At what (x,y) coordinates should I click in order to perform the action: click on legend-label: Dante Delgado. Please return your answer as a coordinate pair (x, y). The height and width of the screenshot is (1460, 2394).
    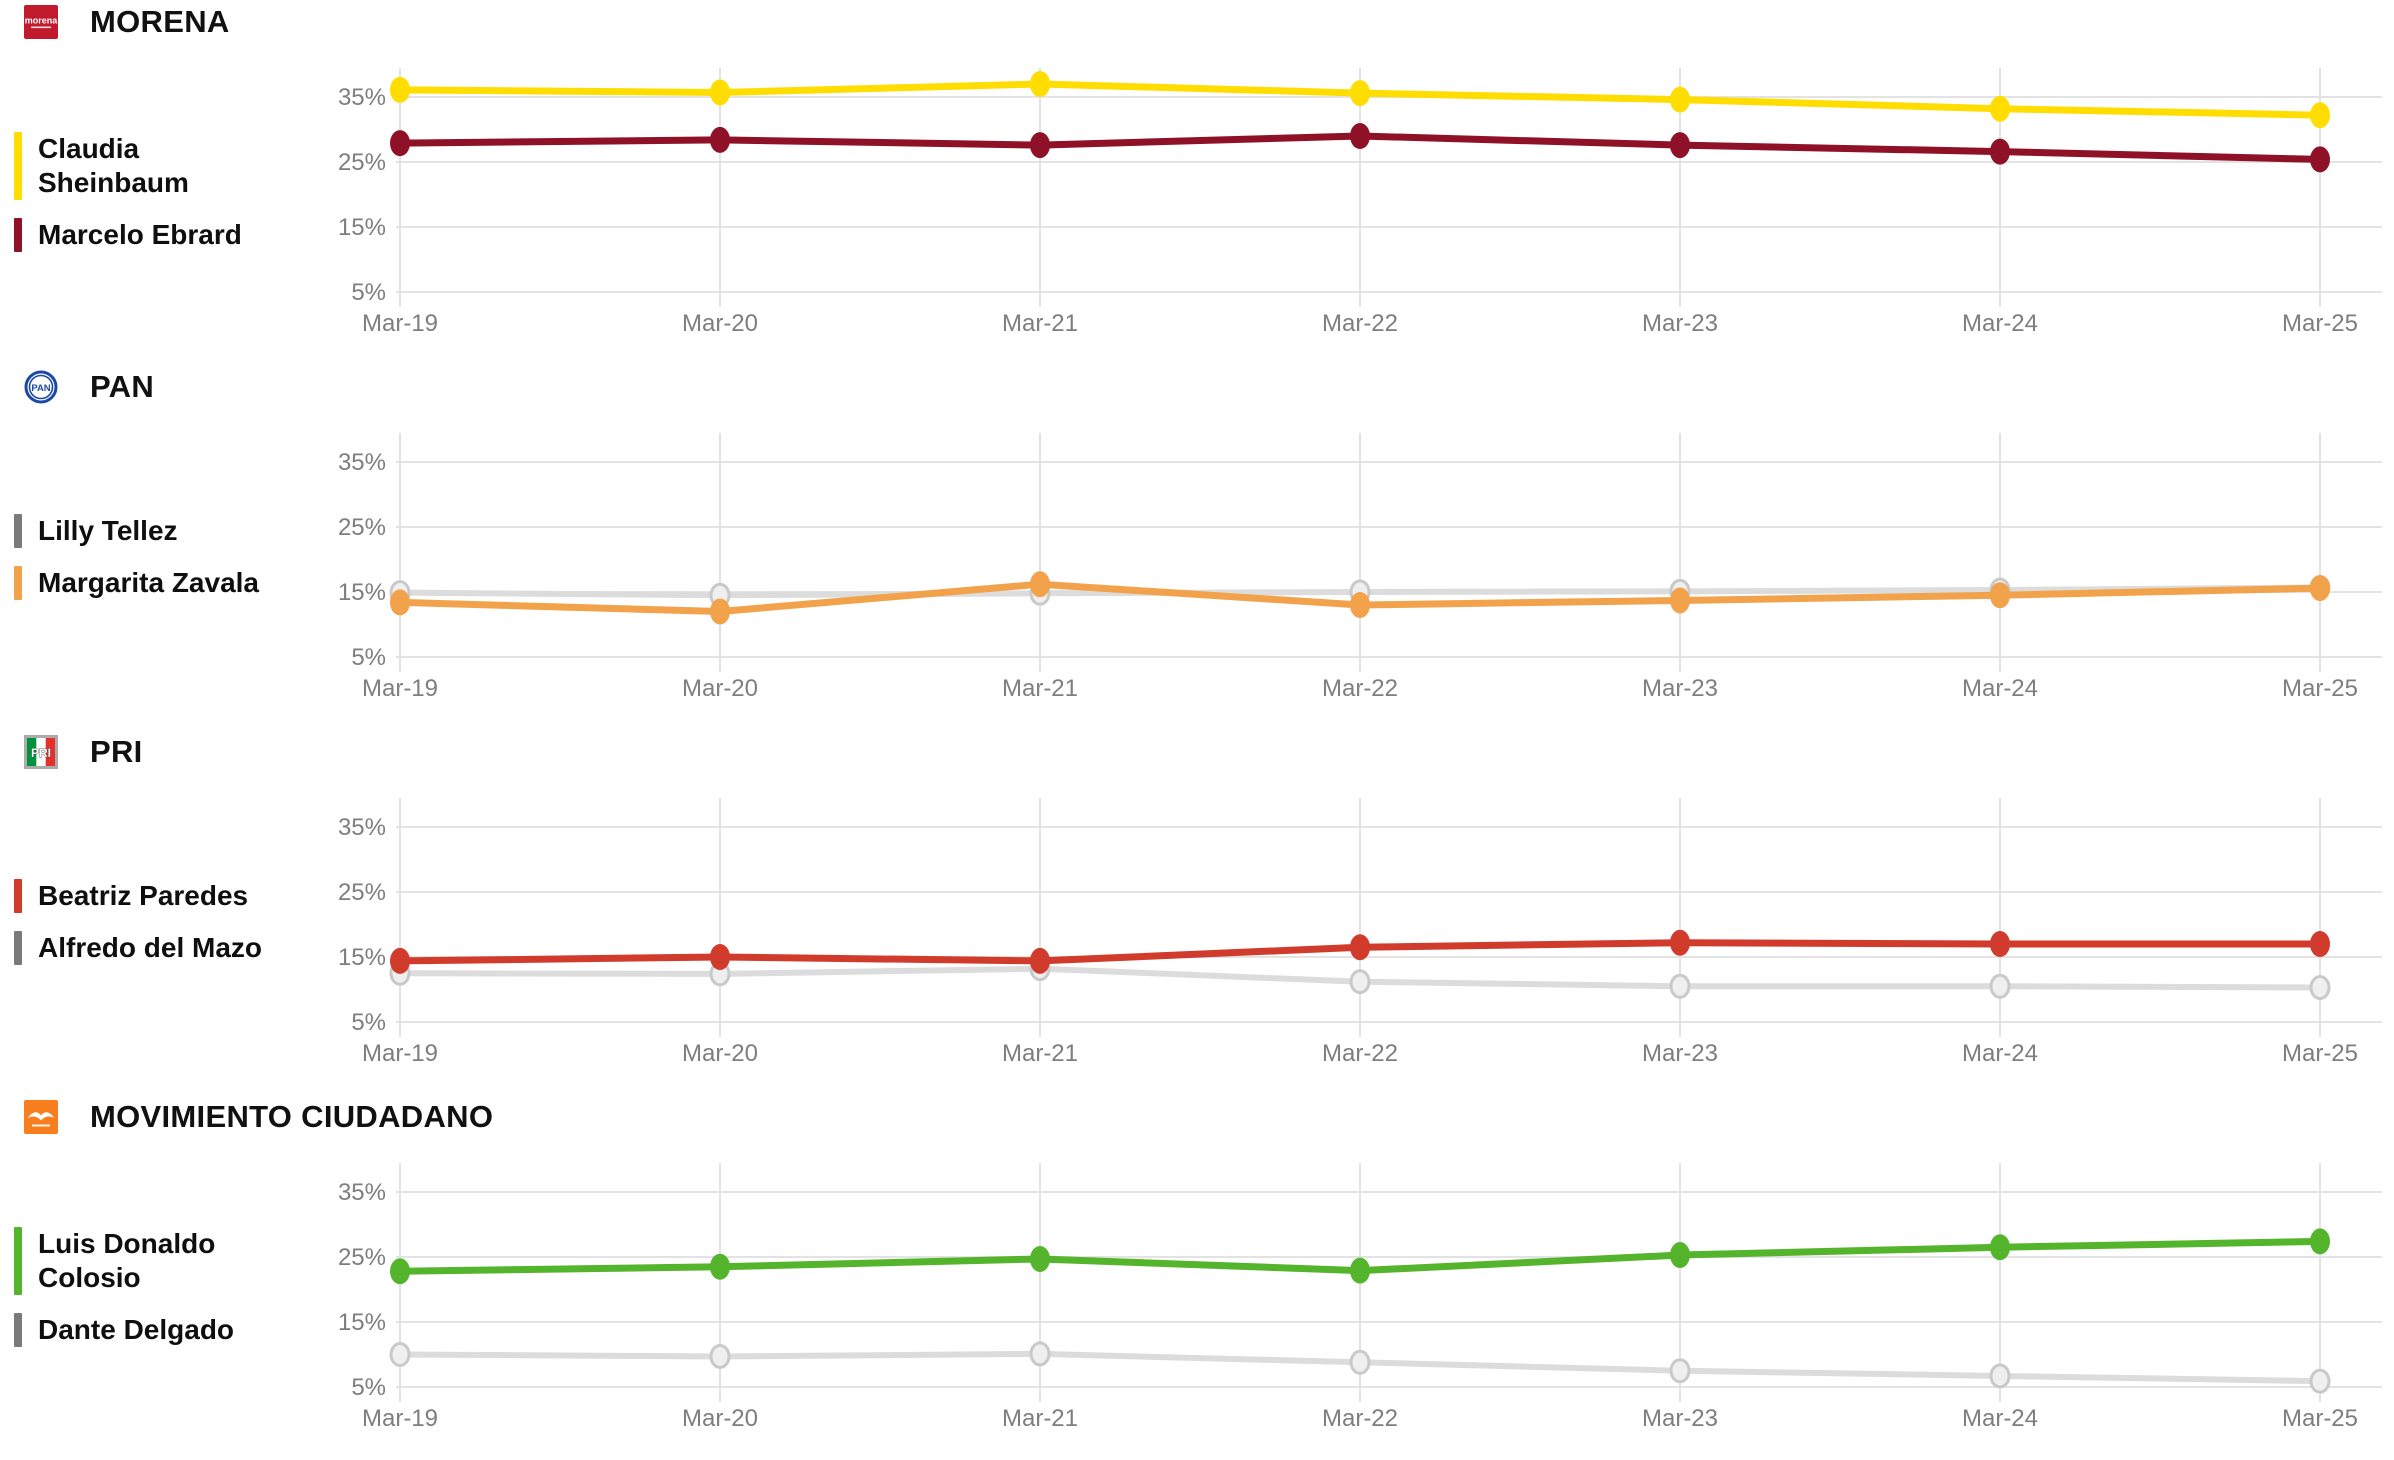
    Looking at the image, I should click on (136, 1330).